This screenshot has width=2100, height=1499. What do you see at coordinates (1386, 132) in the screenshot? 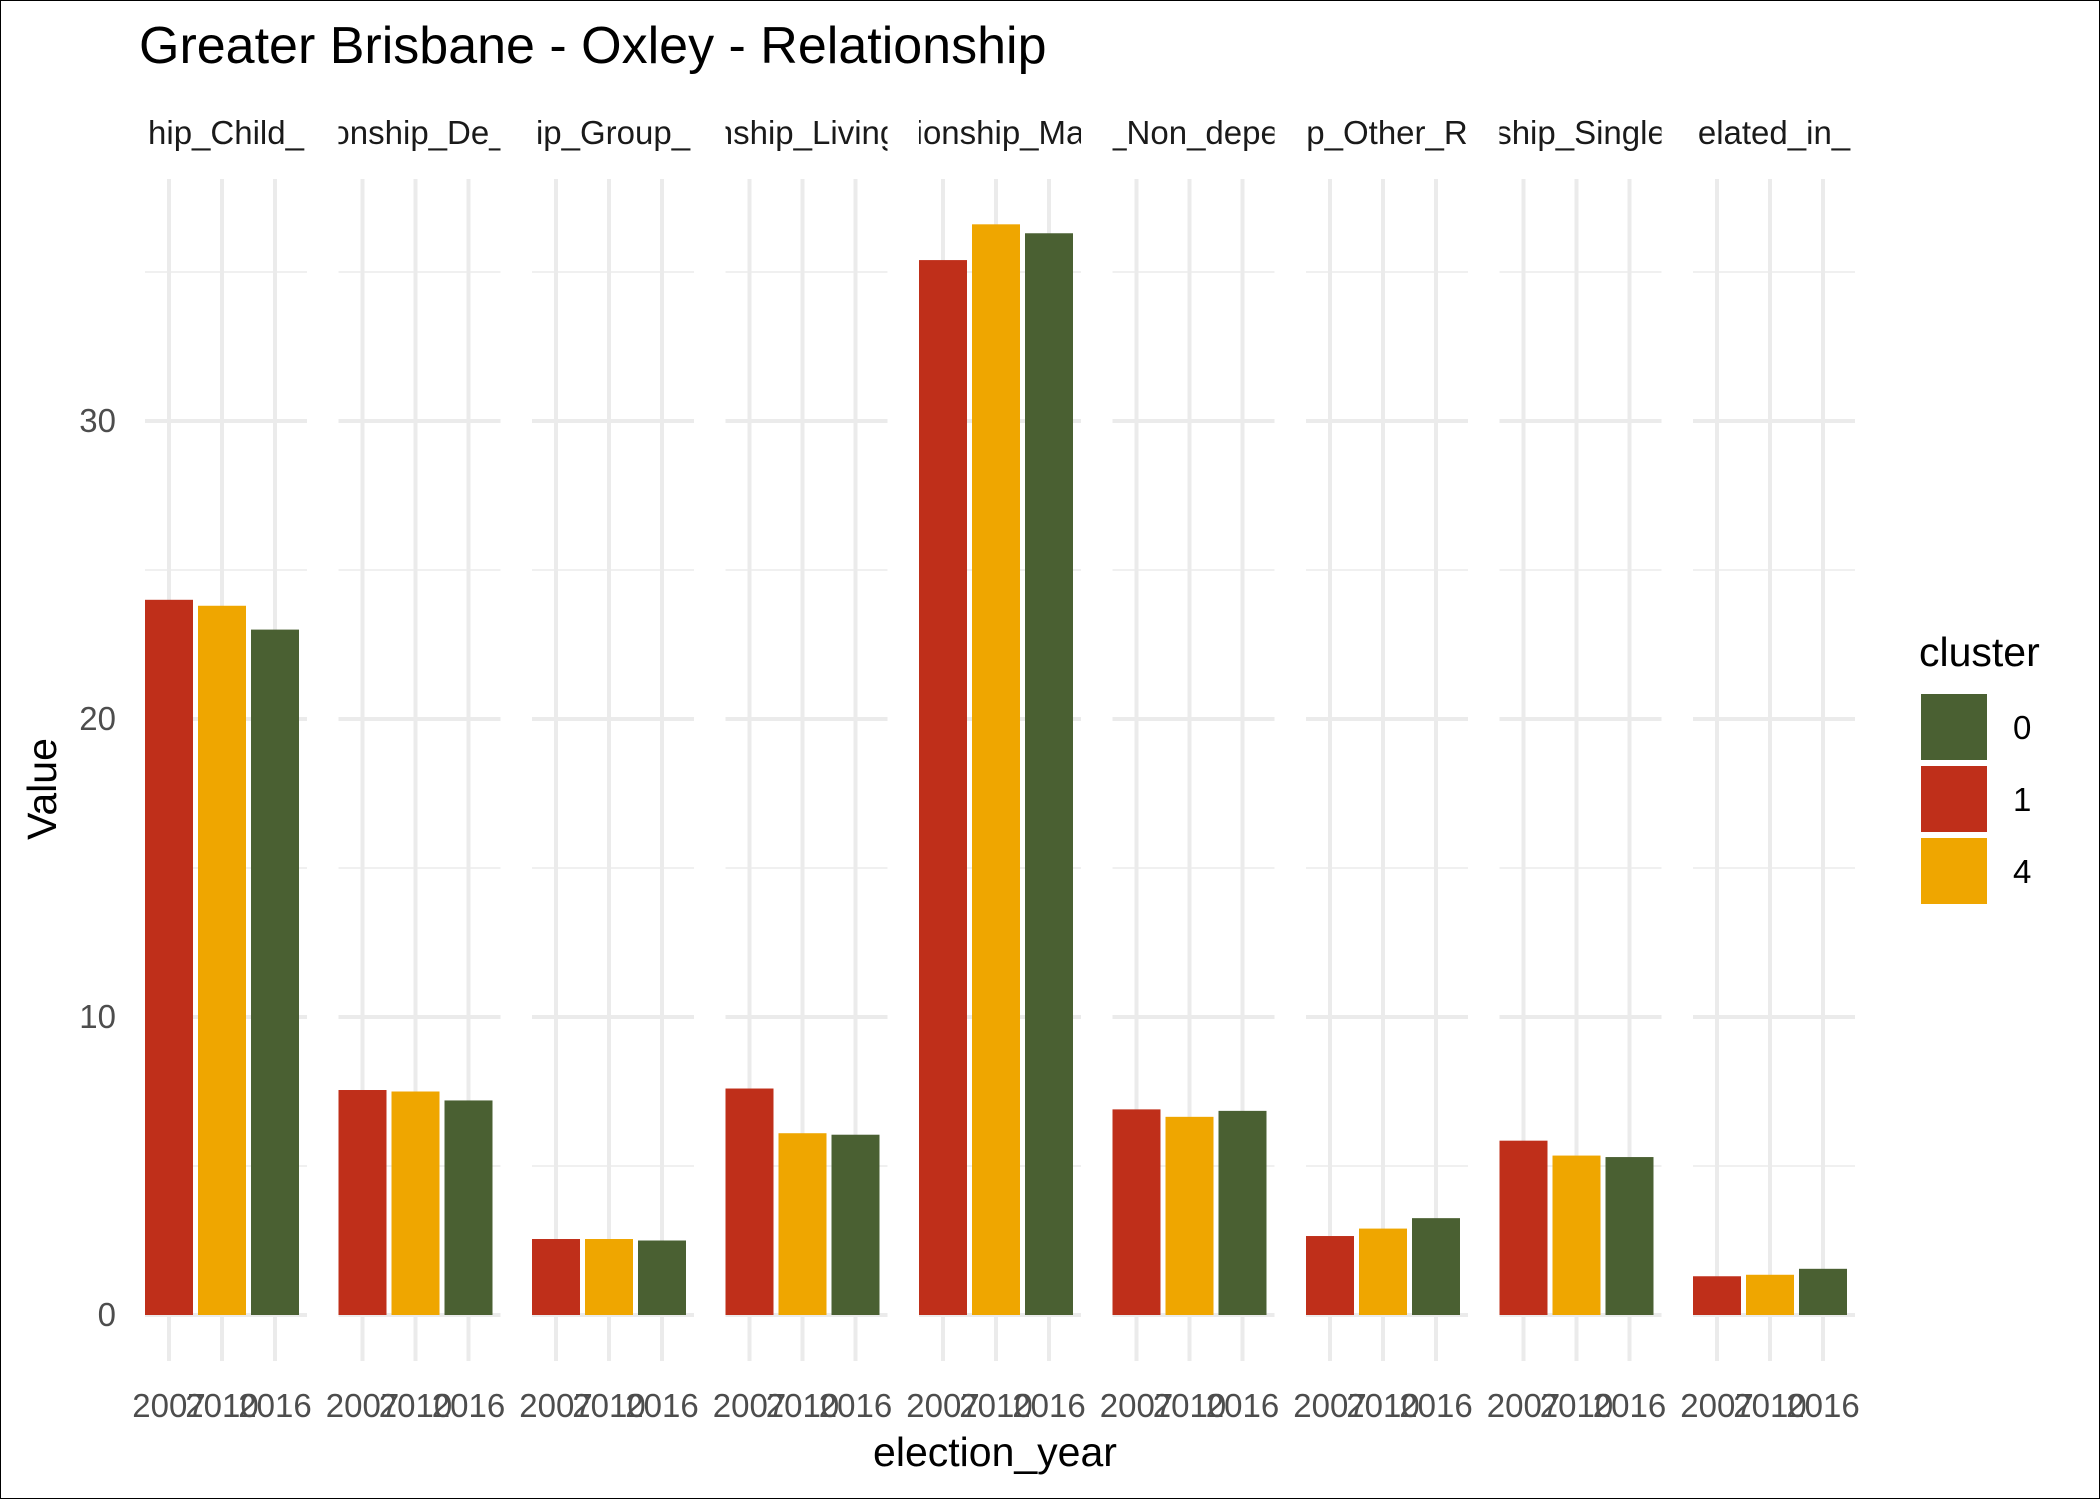
I see `facet-strip-label: p_Other_R` at bounding box center [1386, 132].